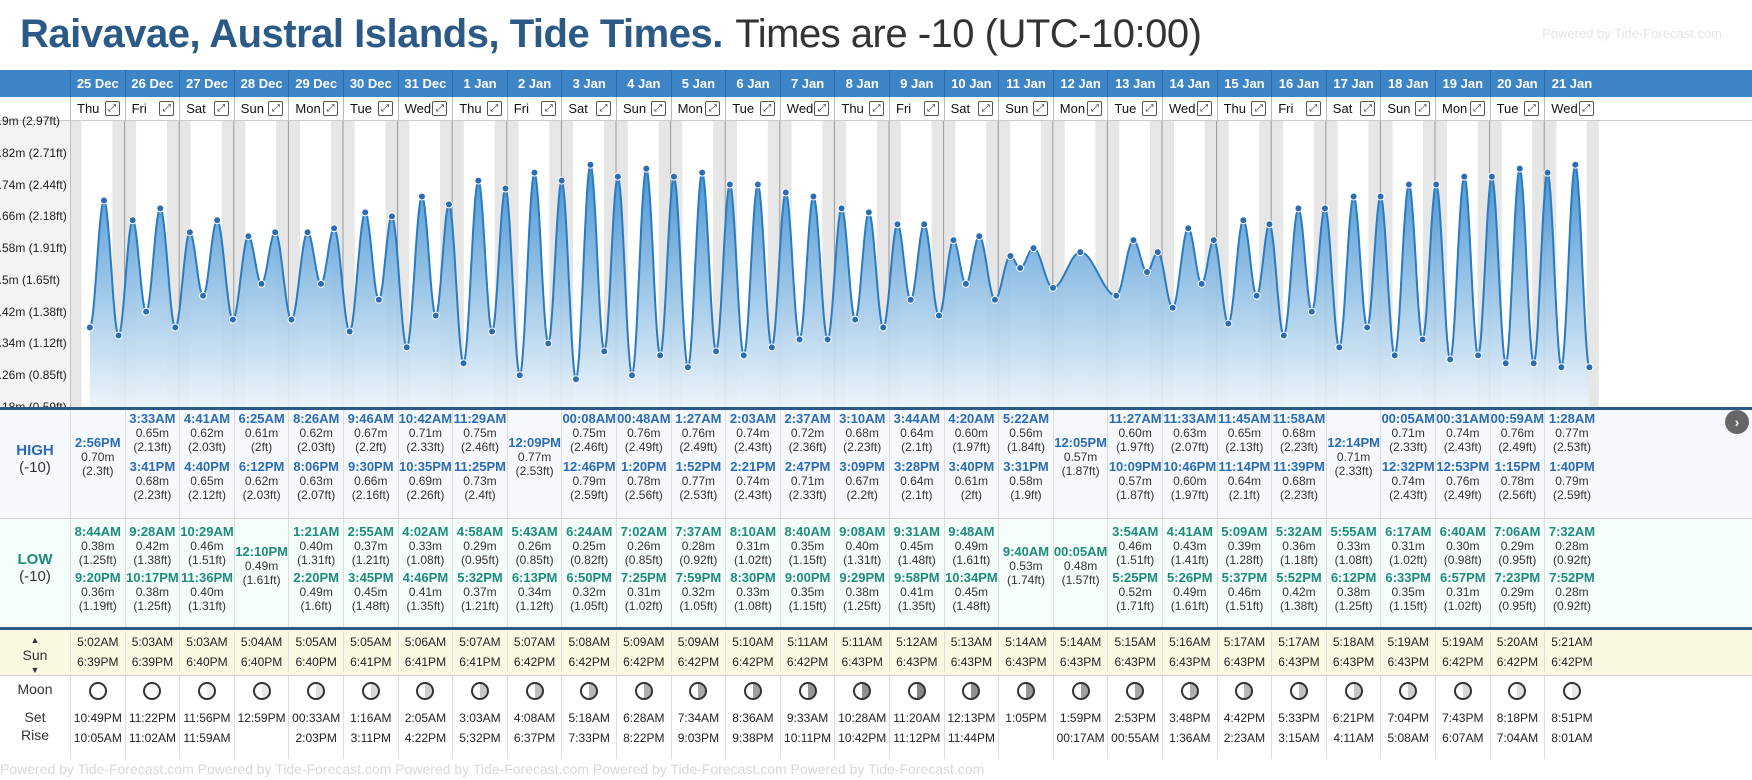 The width and height of the screenshot is (1752, 780). What do you see at coordinates (1572, 577) in the screenshot?
I see `low-tide-time: 7:52PM` at bounding box center [1572, 577].